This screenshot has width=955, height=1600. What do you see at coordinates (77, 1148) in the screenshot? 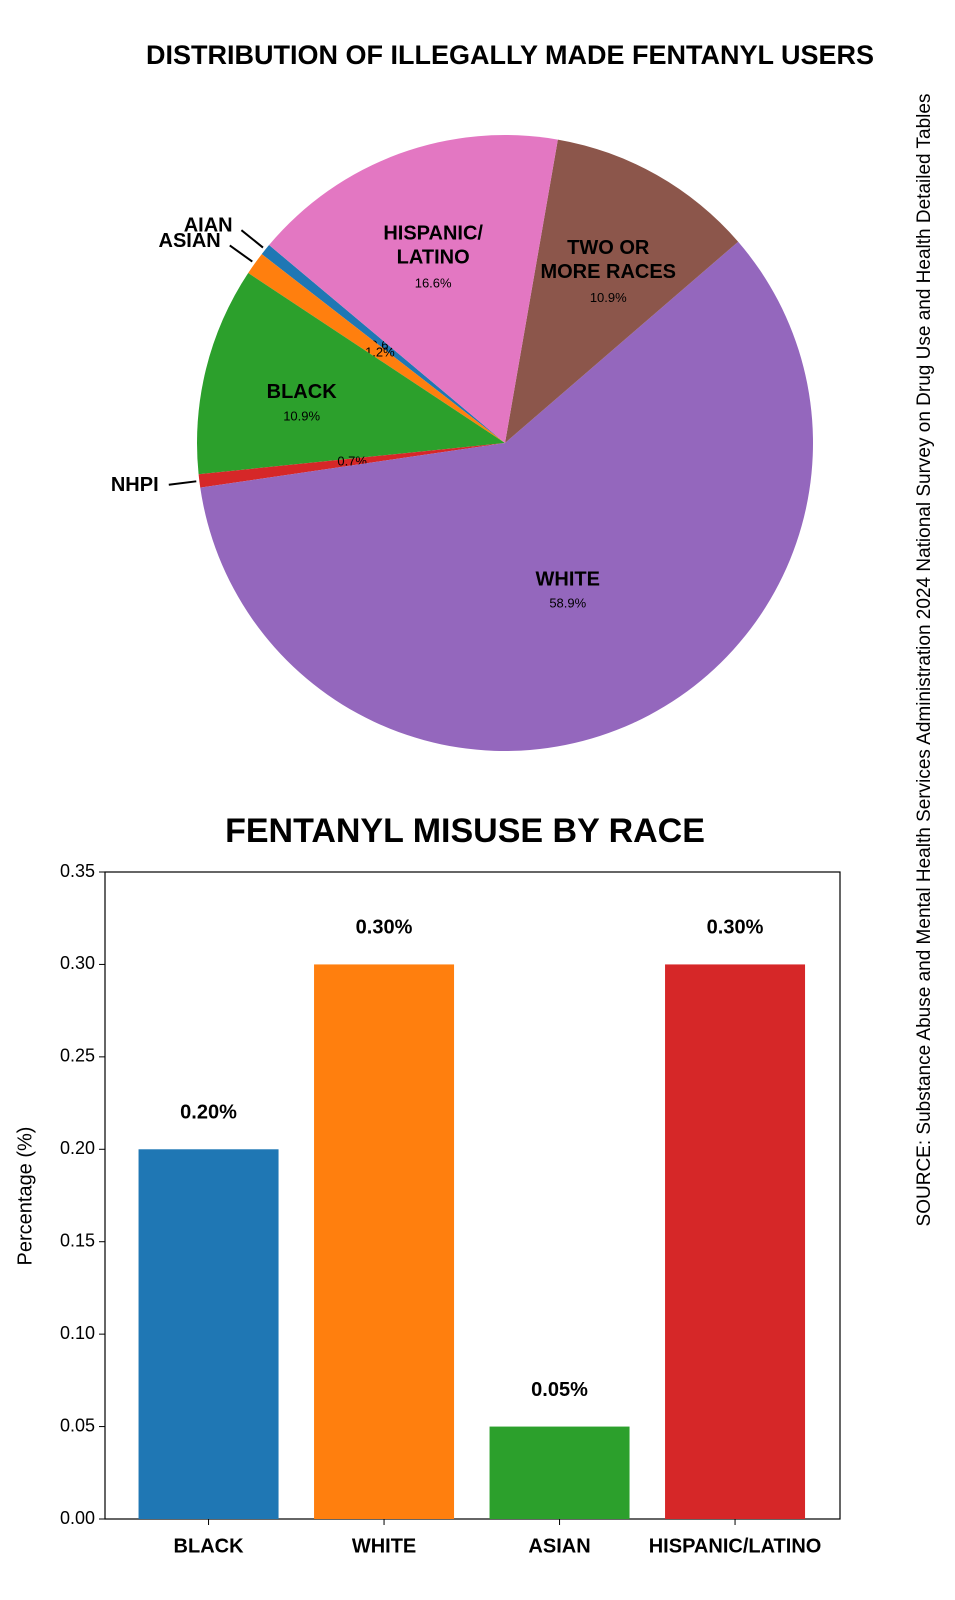
I see `y-tick-label: 0.20` at bounding box center [77, 1148].